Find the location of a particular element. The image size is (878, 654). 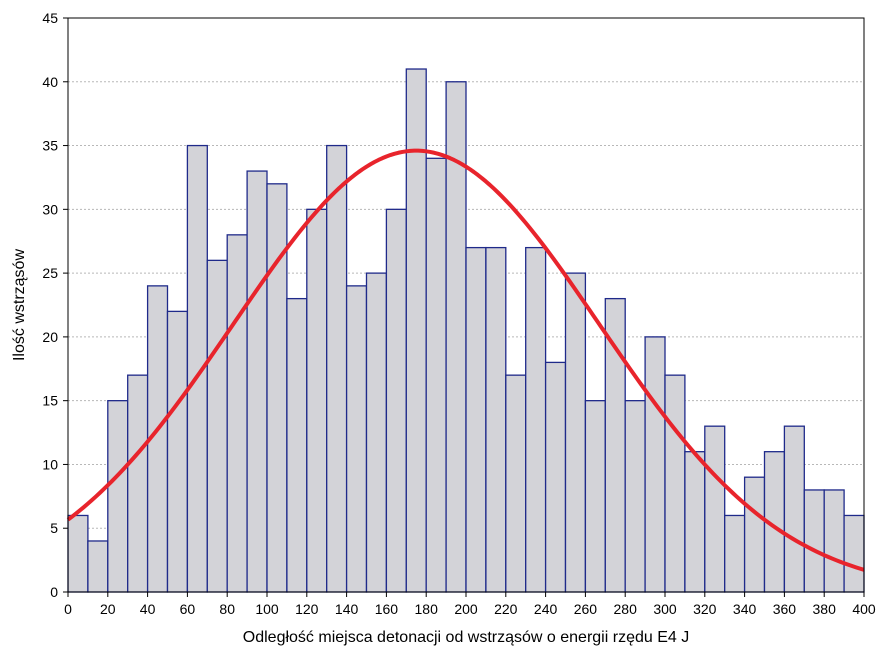

x-tick-label: 160 is located at coordinates (387, 609).